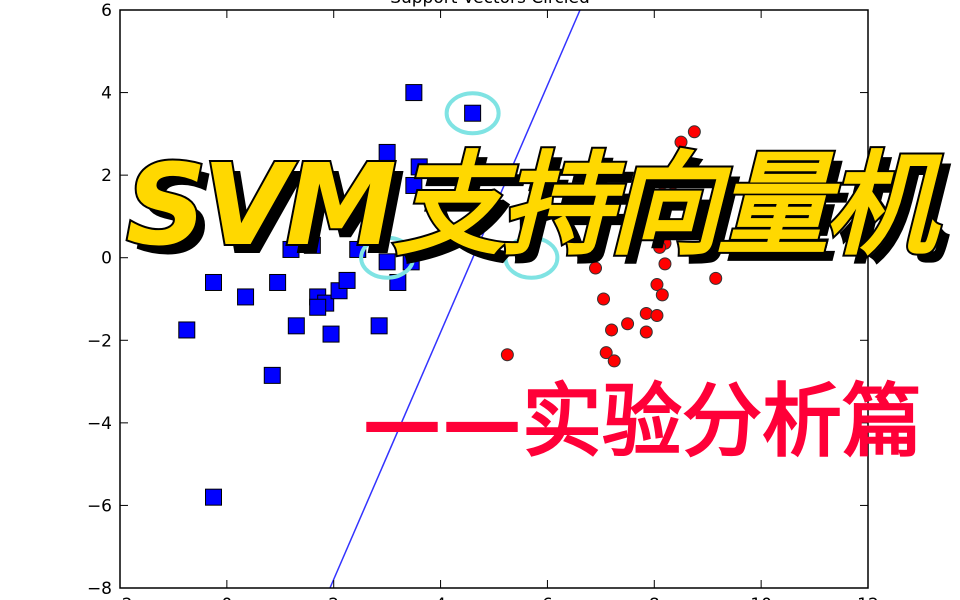  Describe the element at coordinates (654, 597) in the screenshot. I see `x-tick-label: 8` at that location.